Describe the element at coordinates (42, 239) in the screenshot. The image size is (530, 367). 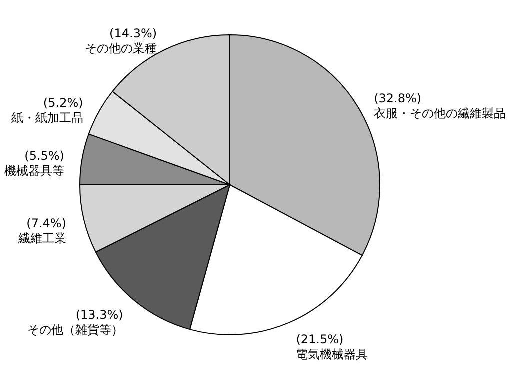
I see `slice-label: 繊維工業` at that location.